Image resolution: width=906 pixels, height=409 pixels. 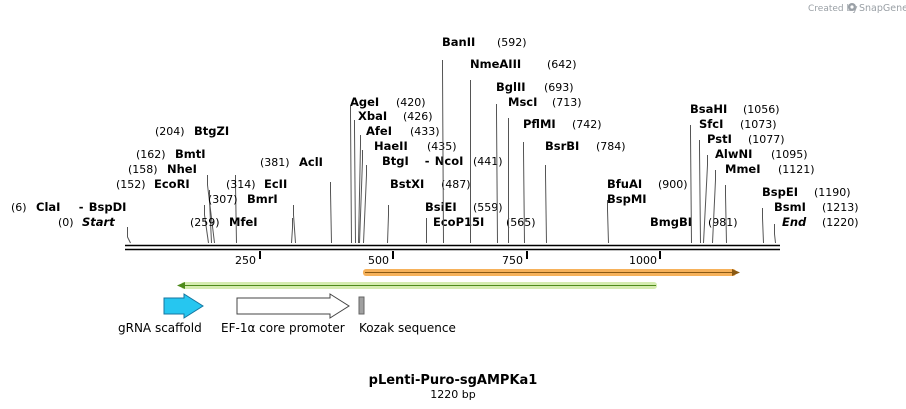 I want to click on orf-green-bar, so click(x=417, y=285).